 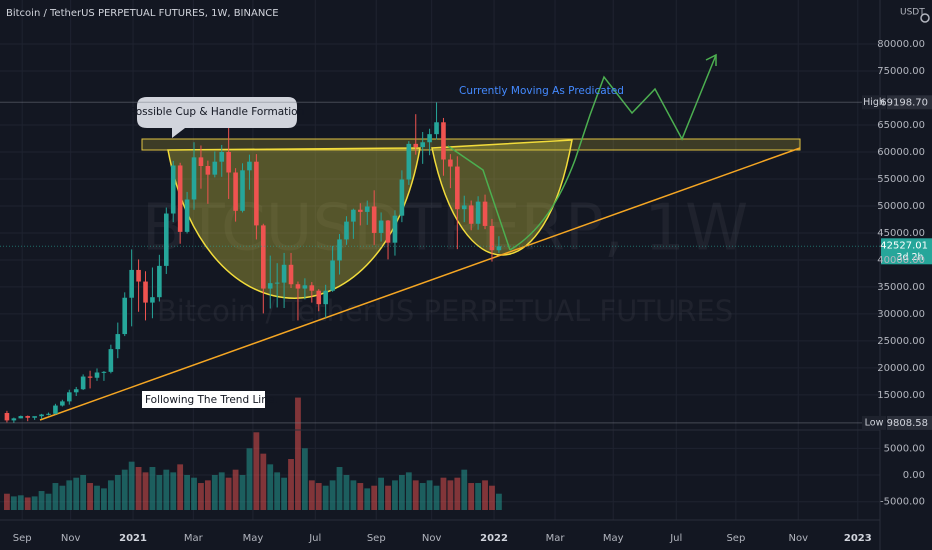 What do you see at coordinates (925, 18) in the screenshot?
I see `settings-icon` at bounding box center [925, 18].